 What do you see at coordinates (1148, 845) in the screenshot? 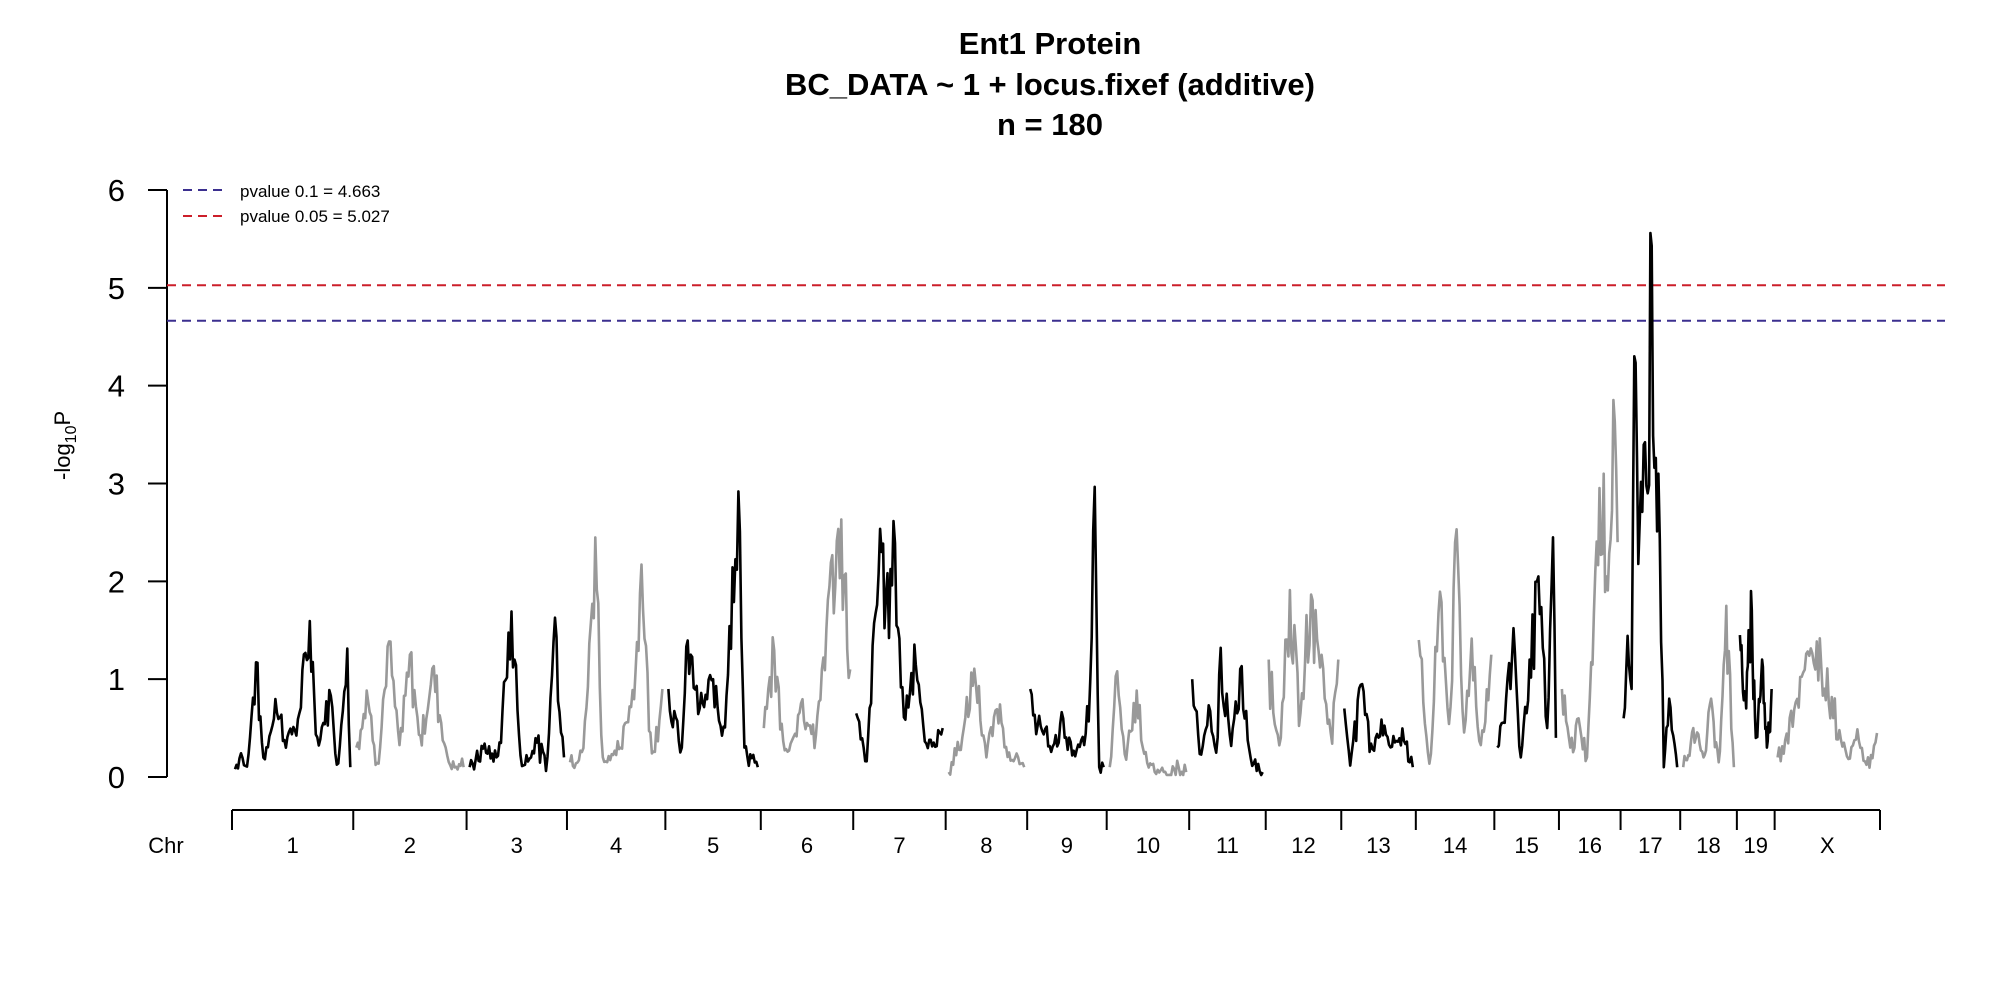
I see `chr-label-10: 10` at bounding box center [1148, 845].